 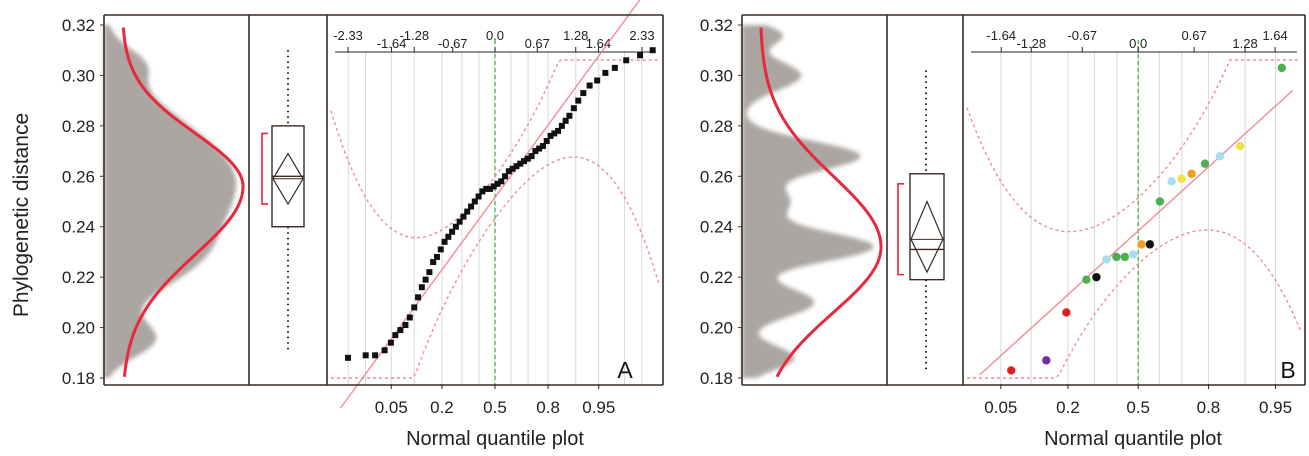 What do you see at coordinates (1244, 43) in the screenshot?
I see `top-tick-label: 1.28` at bounding box center [1244, 43].